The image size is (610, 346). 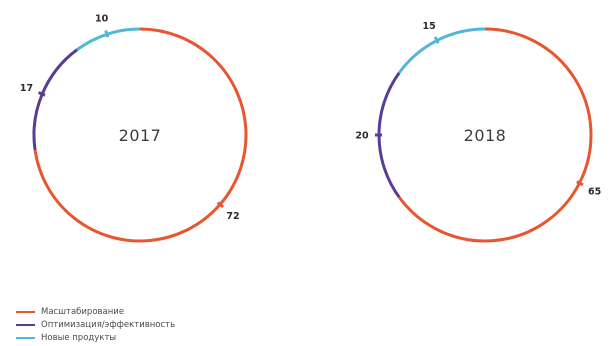 I want to click on legend-label-scaling: Масштабирование, so click(x=83, y=312).